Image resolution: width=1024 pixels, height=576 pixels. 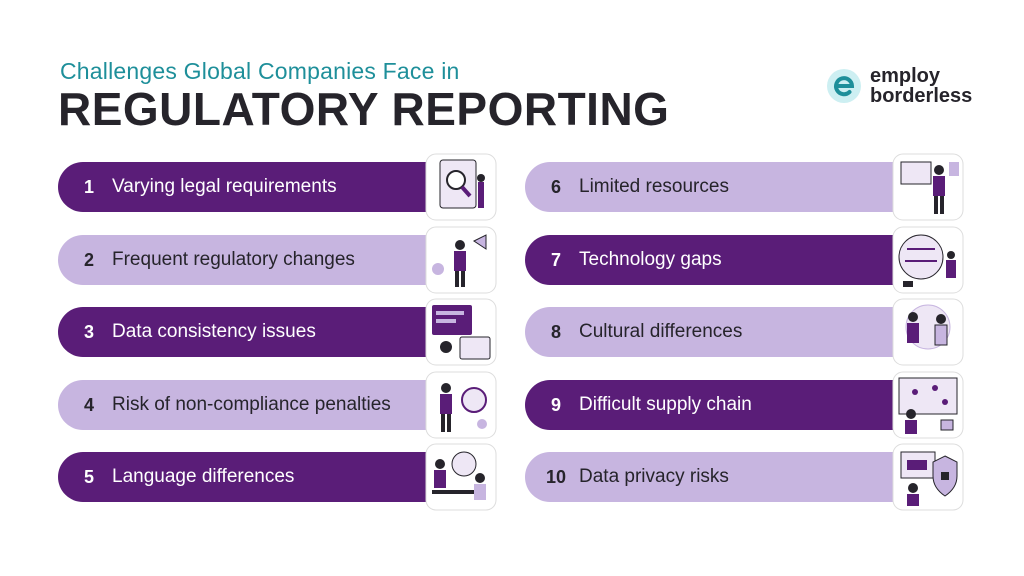 What do you see at coordinates (555, 186) in the screenshot?
I see `item-number: 6` at bounding box center [555, 186].